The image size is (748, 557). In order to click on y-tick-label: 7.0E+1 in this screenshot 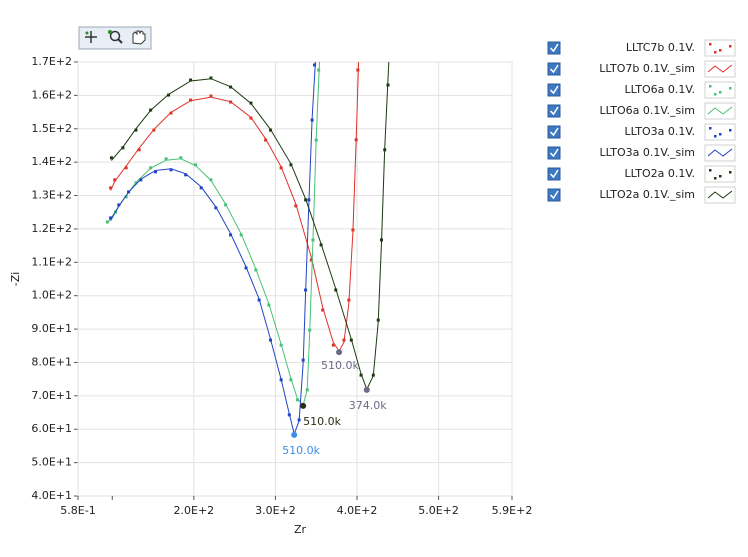, I will do `click(51, 395)`.